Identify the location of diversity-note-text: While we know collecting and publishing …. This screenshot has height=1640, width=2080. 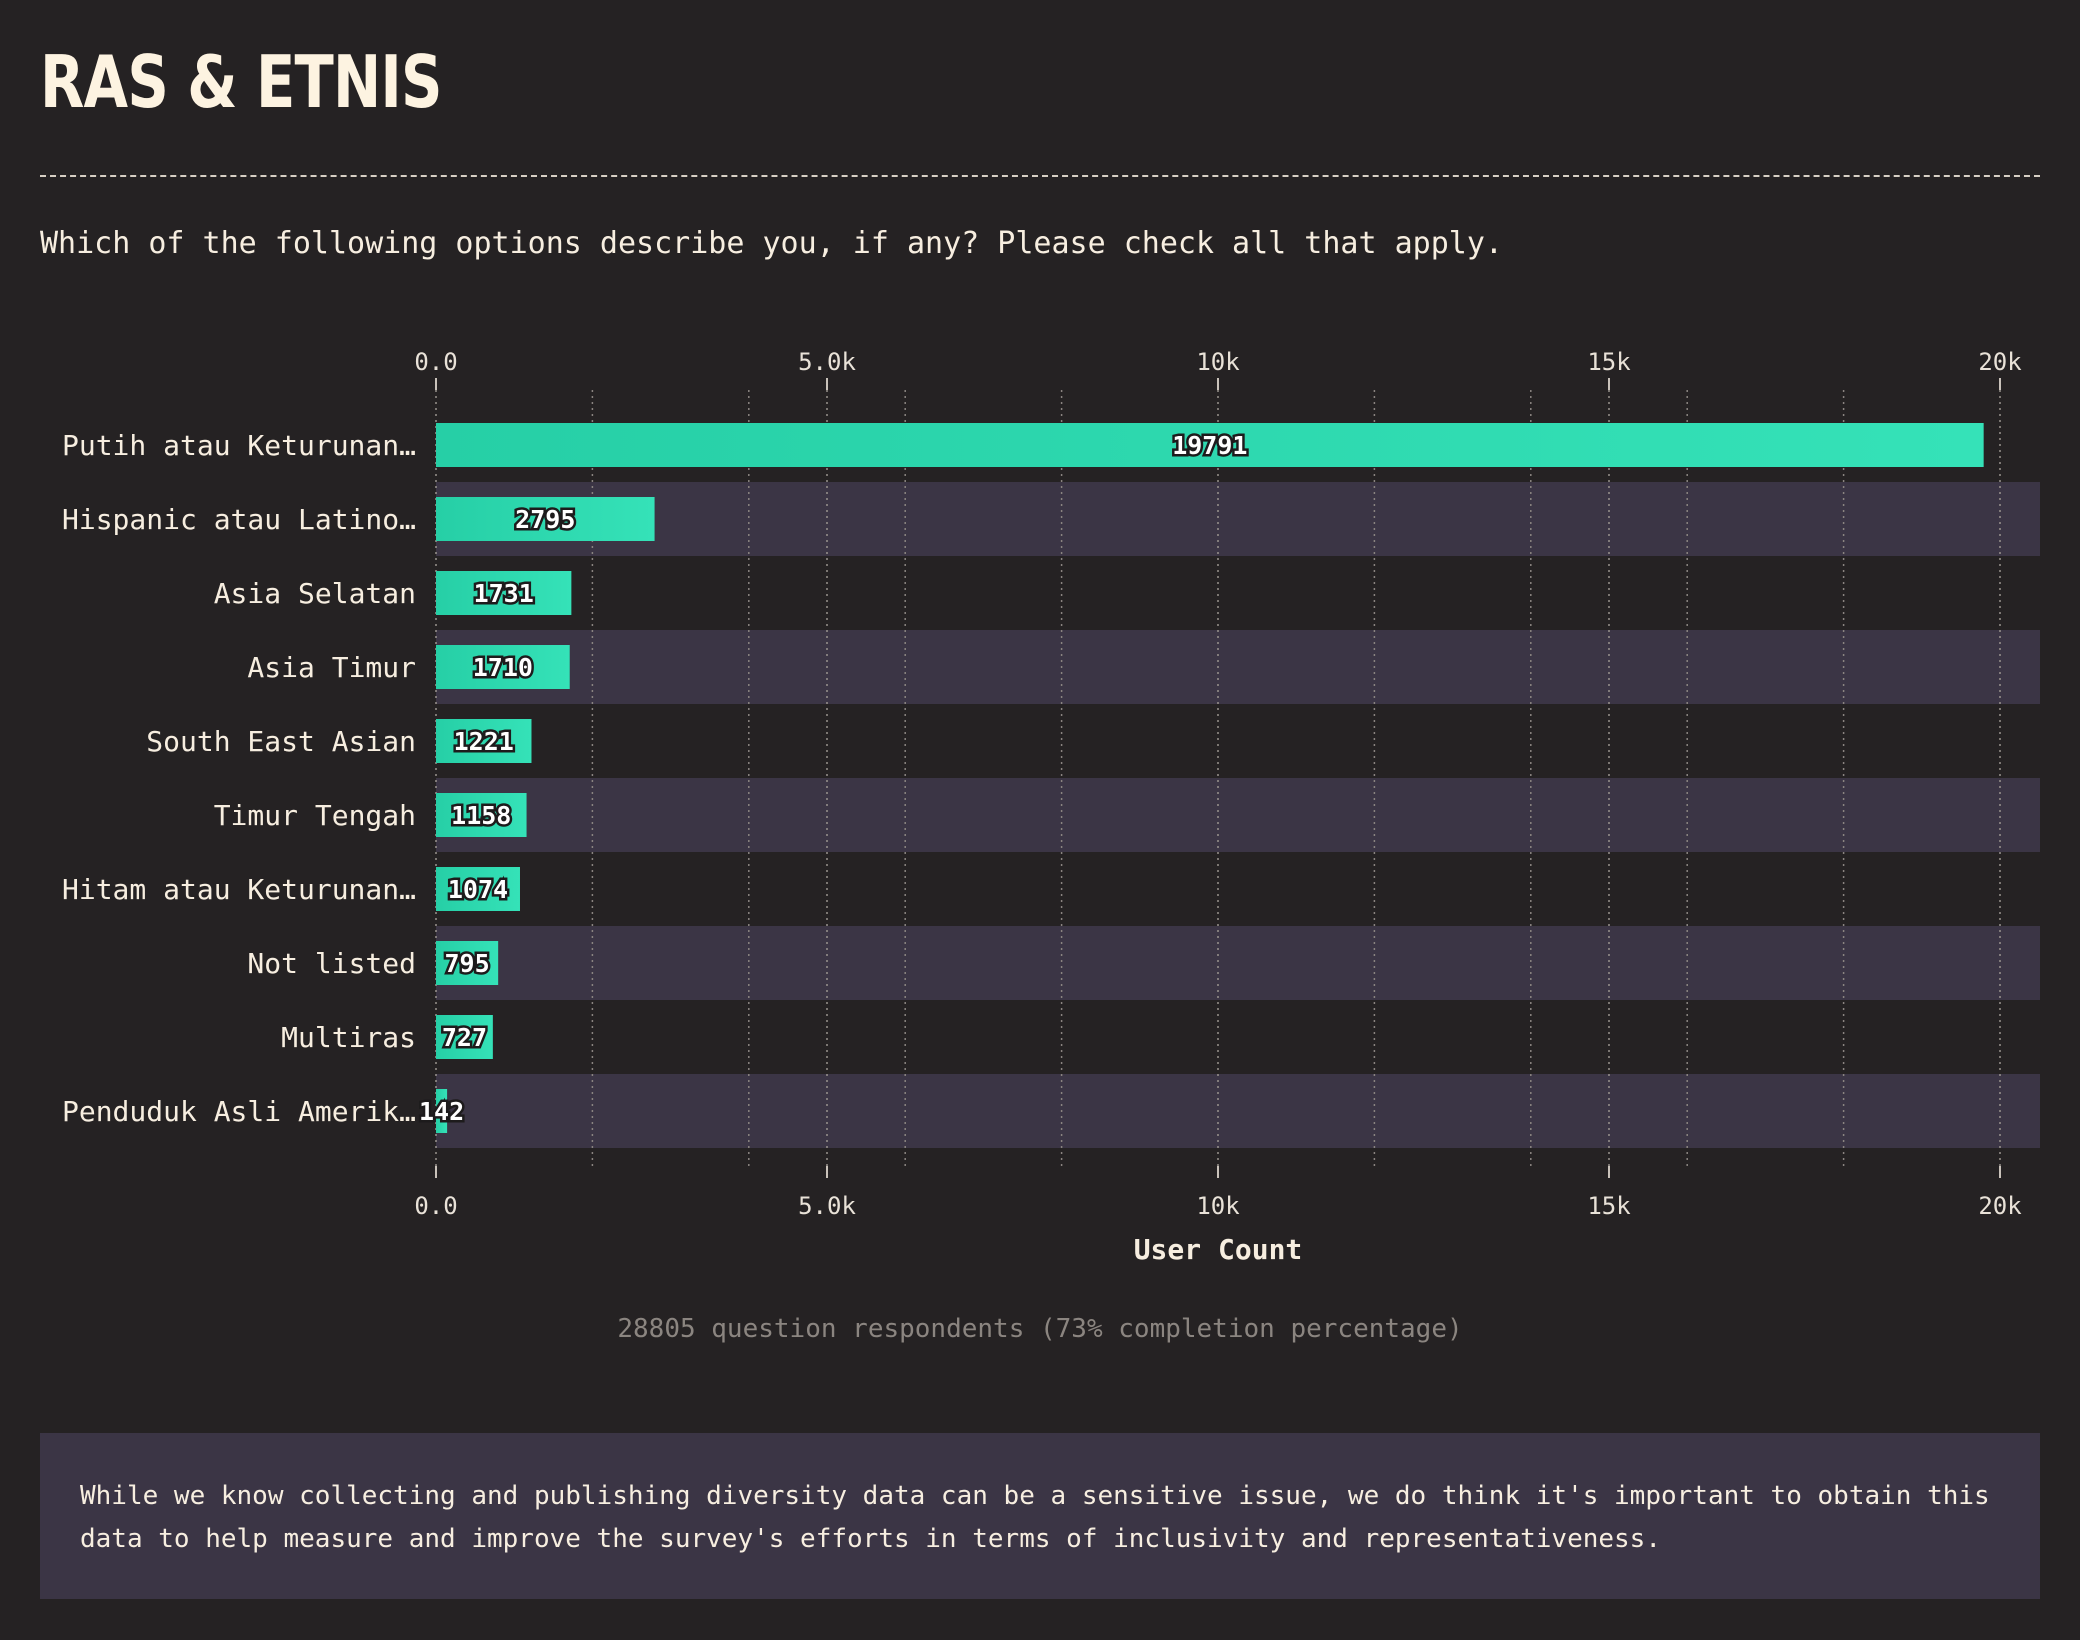
(1035, 1517).